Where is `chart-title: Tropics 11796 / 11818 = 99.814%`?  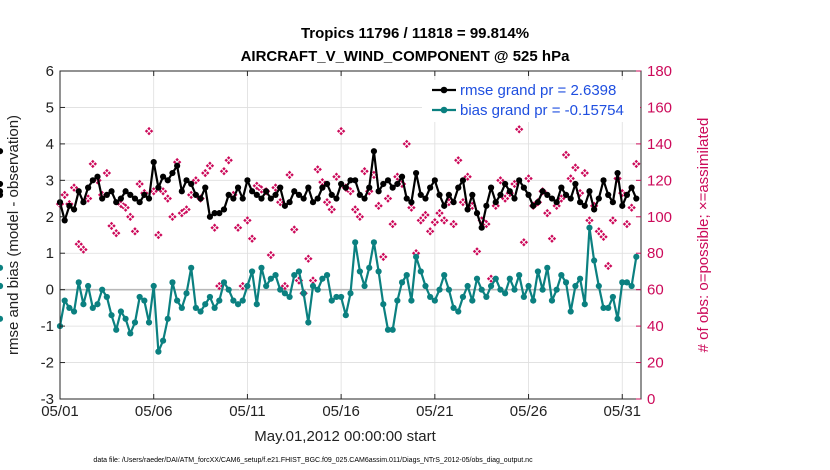
chart-title: Tropics 11796 / 11818 = 99.814% is located at coordinates (415, 33).